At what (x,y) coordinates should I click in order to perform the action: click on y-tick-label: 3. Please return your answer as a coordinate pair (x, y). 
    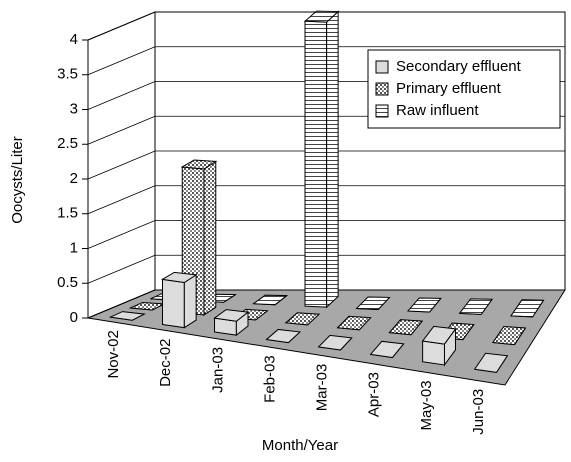
    Looking at the image, I should click on (74, 108).